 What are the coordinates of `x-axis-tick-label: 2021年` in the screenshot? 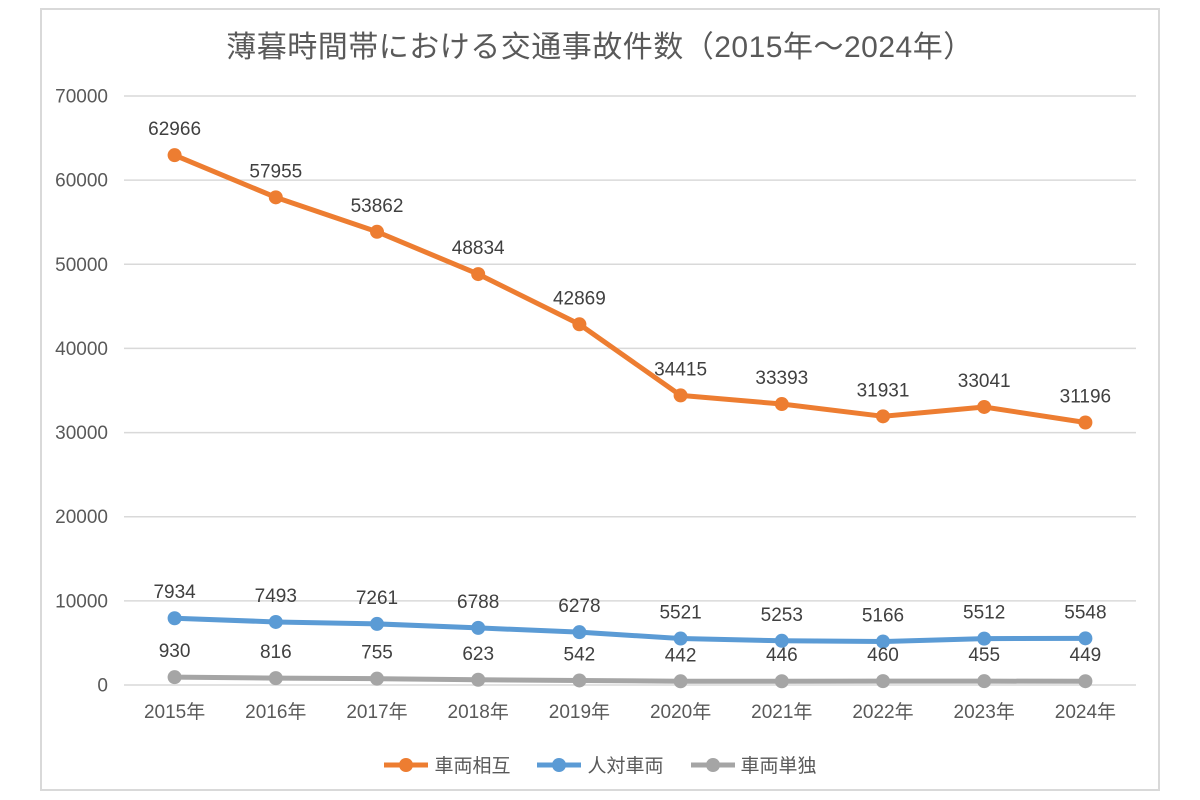 It's located at (781, 712).